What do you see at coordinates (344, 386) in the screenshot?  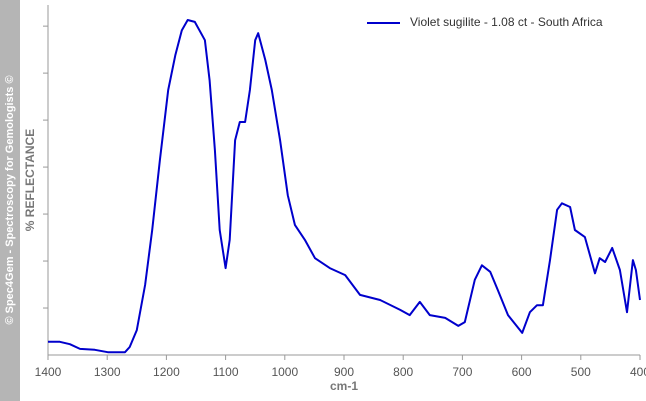 I see `x-axis-label: cm-1` at bounding box center [344, 386].